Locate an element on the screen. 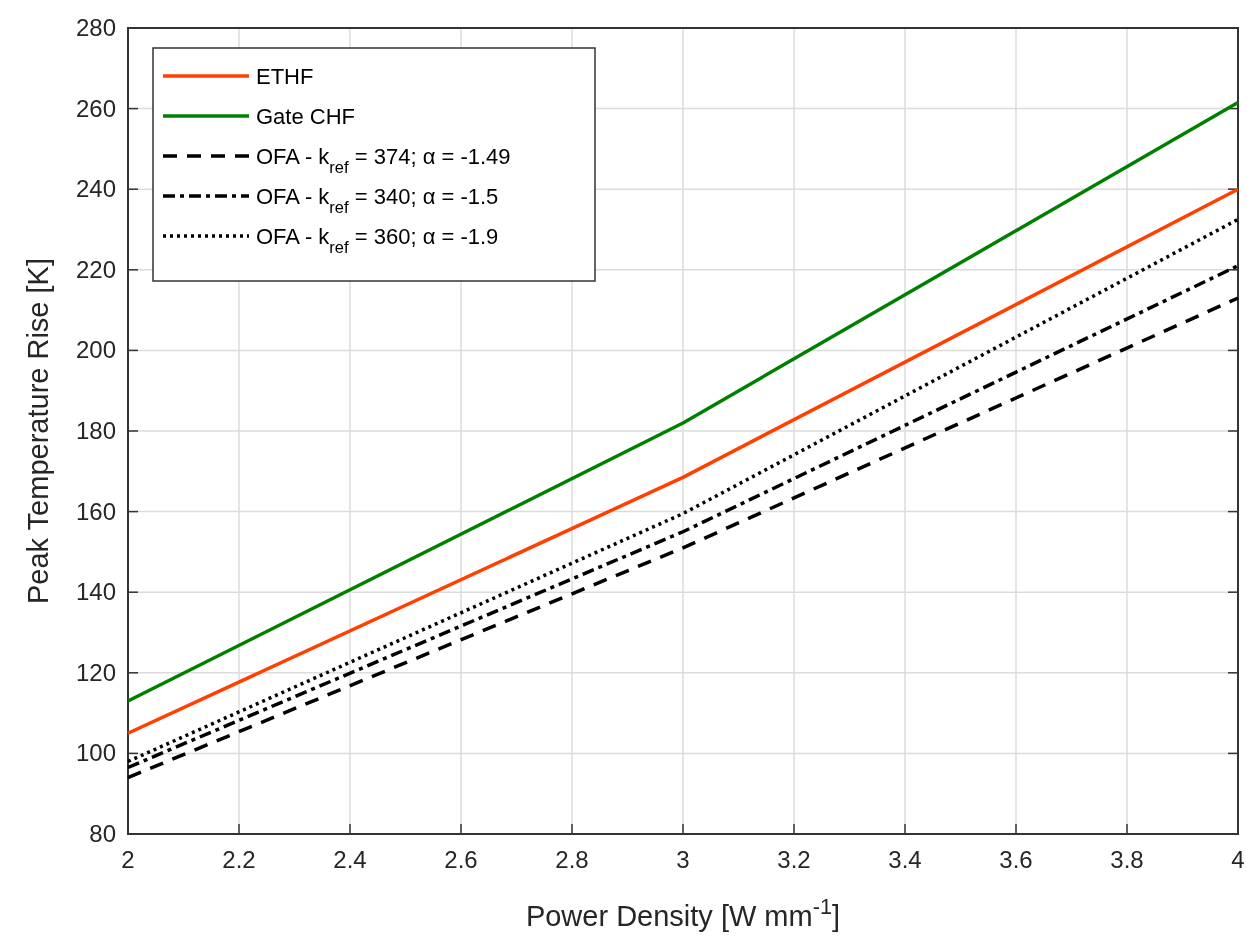  y-tick-label: 200 is located at coordinates (95, 350).